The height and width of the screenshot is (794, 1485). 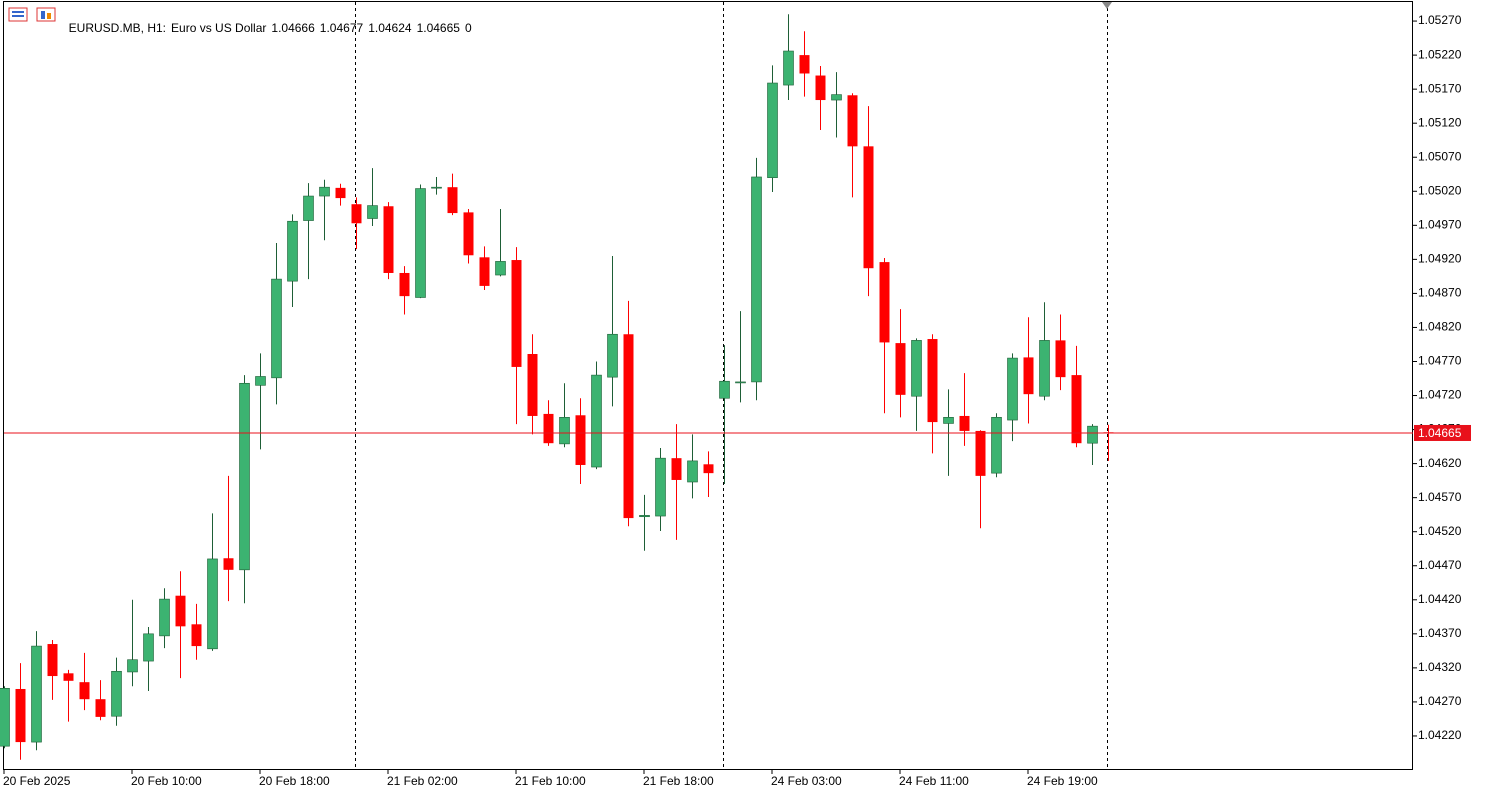 I want to click on close: 1.04665, so click(x=438, y=28).